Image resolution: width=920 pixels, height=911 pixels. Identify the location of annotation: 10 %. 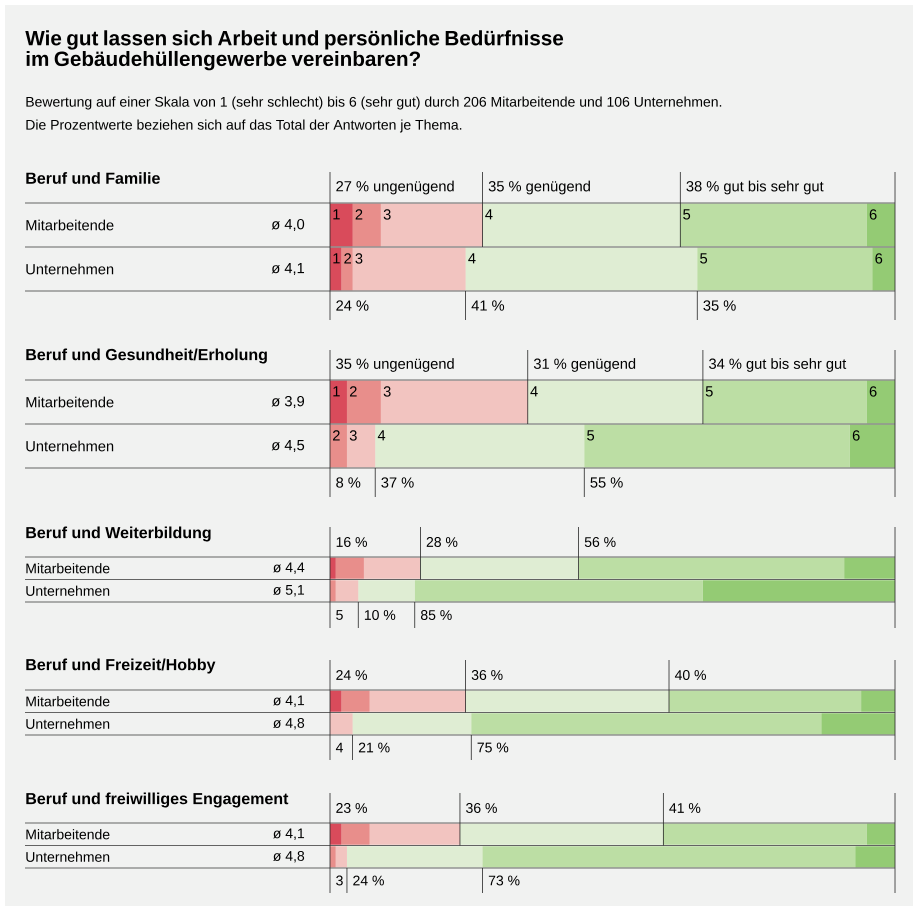
(380, 615).